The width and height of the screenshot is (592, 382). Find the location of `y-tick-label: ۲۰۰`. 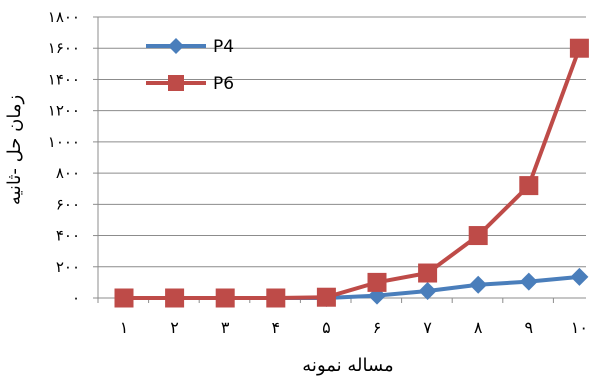

y-tick-label: ۲۰۰ is located at coordinates (68, 267).